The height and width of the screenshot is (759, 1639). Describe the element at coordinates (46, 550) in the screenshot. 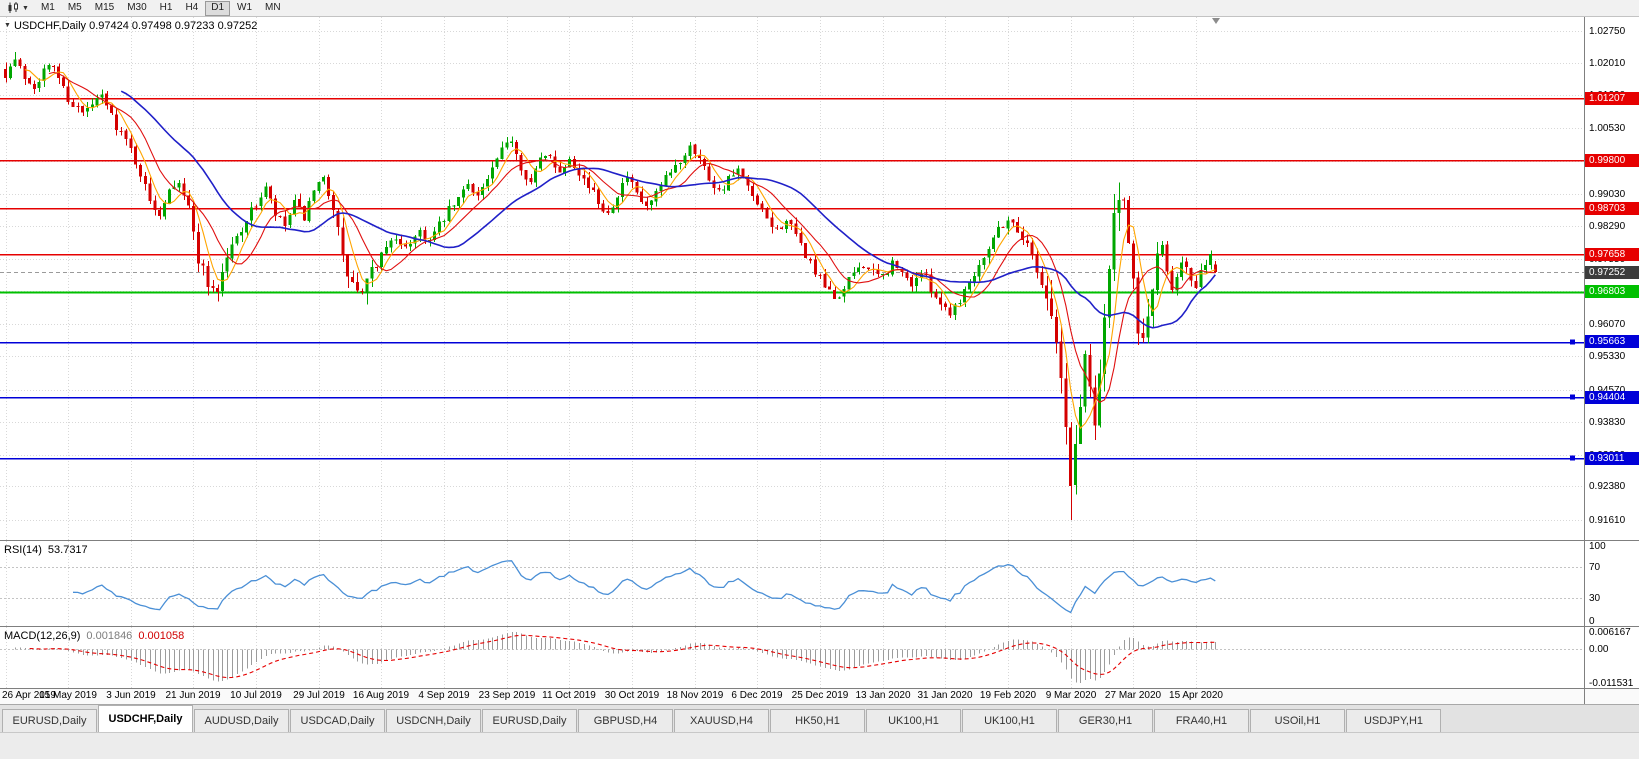

I see `rsi-label: RSI(14) 53.7317` at that location.